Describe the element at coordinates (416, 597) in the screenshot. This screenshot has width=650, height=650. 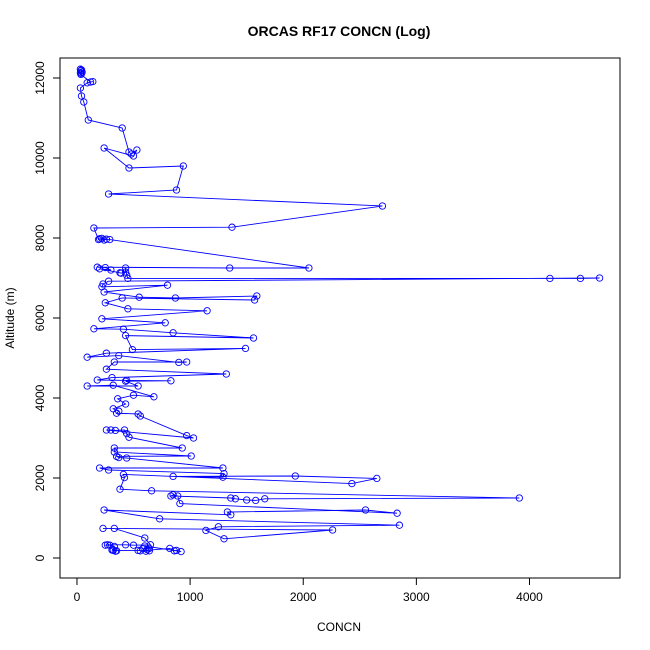
I see `x-tick-label: 3000` at that location.